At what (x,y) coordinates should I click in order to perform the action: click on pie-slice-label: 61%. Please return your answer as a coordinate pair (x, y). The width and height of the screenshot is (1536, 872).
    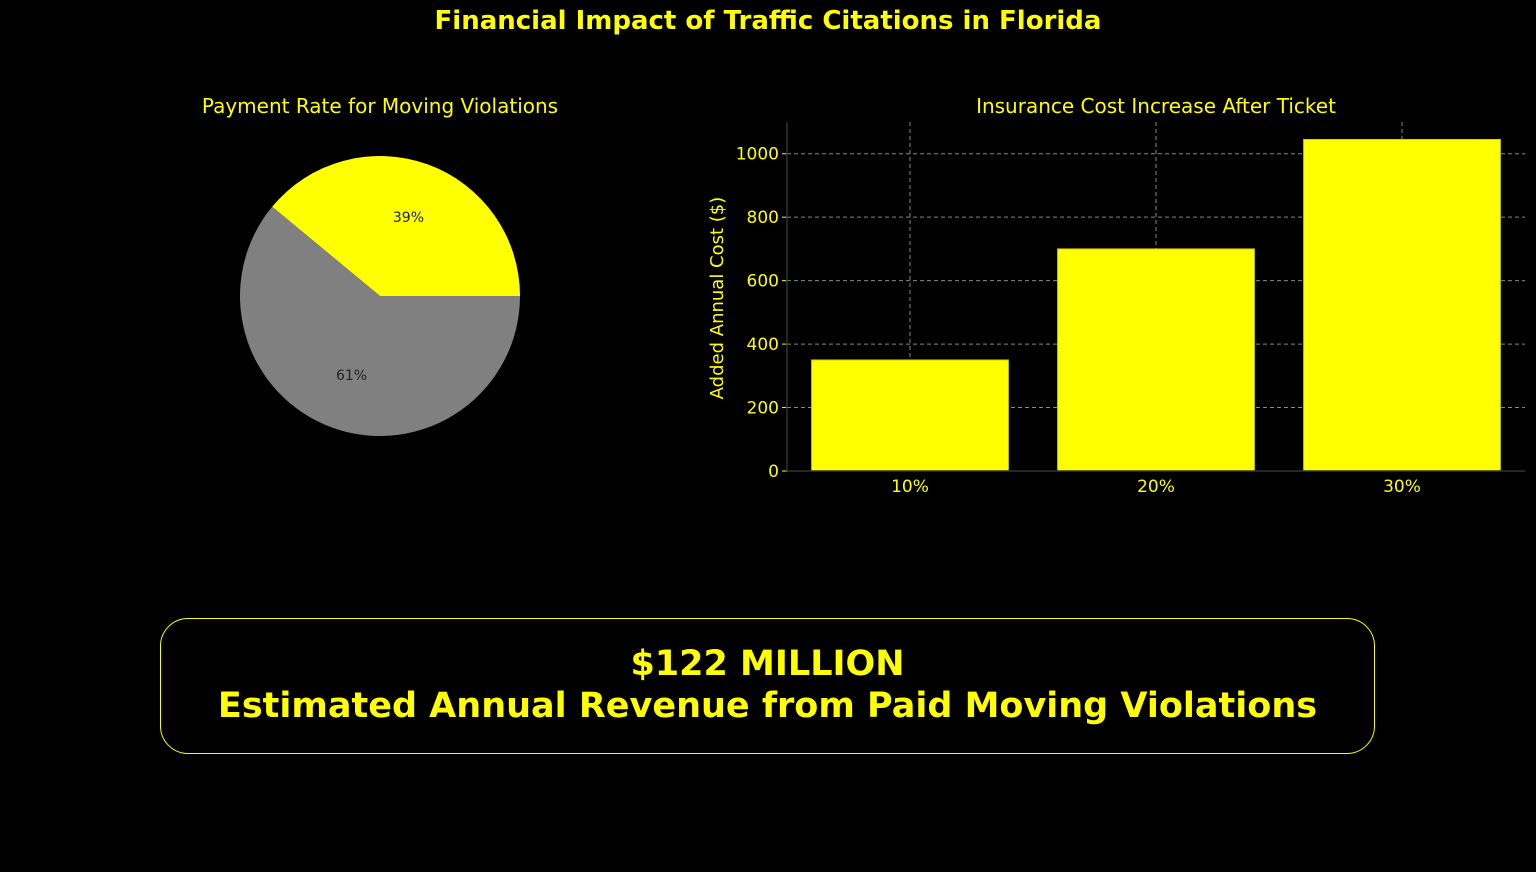
    Looking at the image, I should click on (351, 376).